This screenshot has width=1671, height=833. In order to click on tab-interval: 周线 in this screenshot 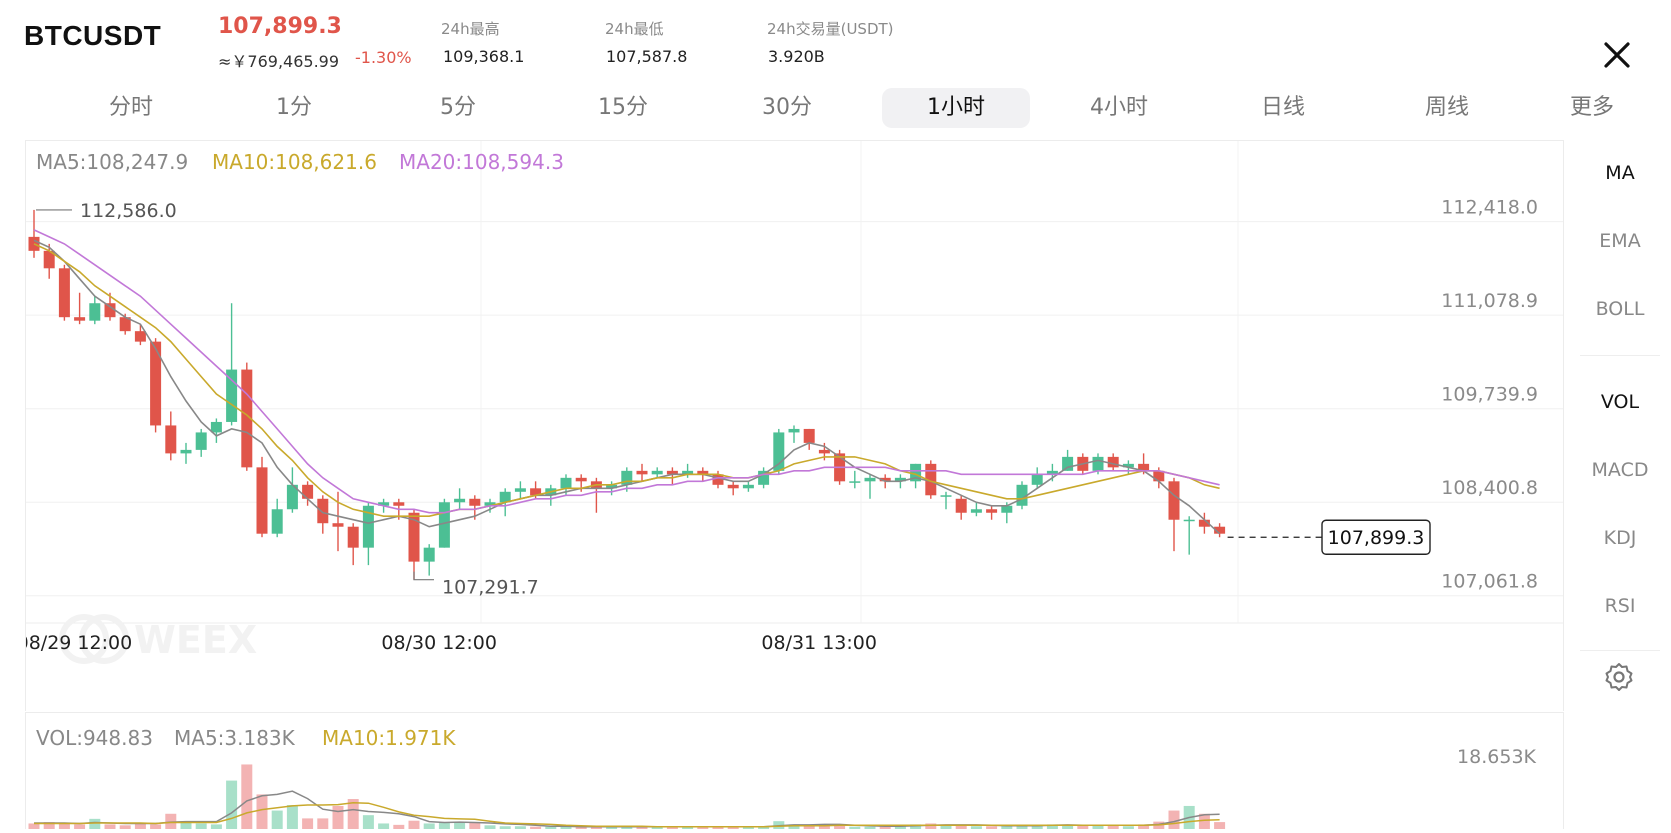, I will do `click(1446, 107)`.